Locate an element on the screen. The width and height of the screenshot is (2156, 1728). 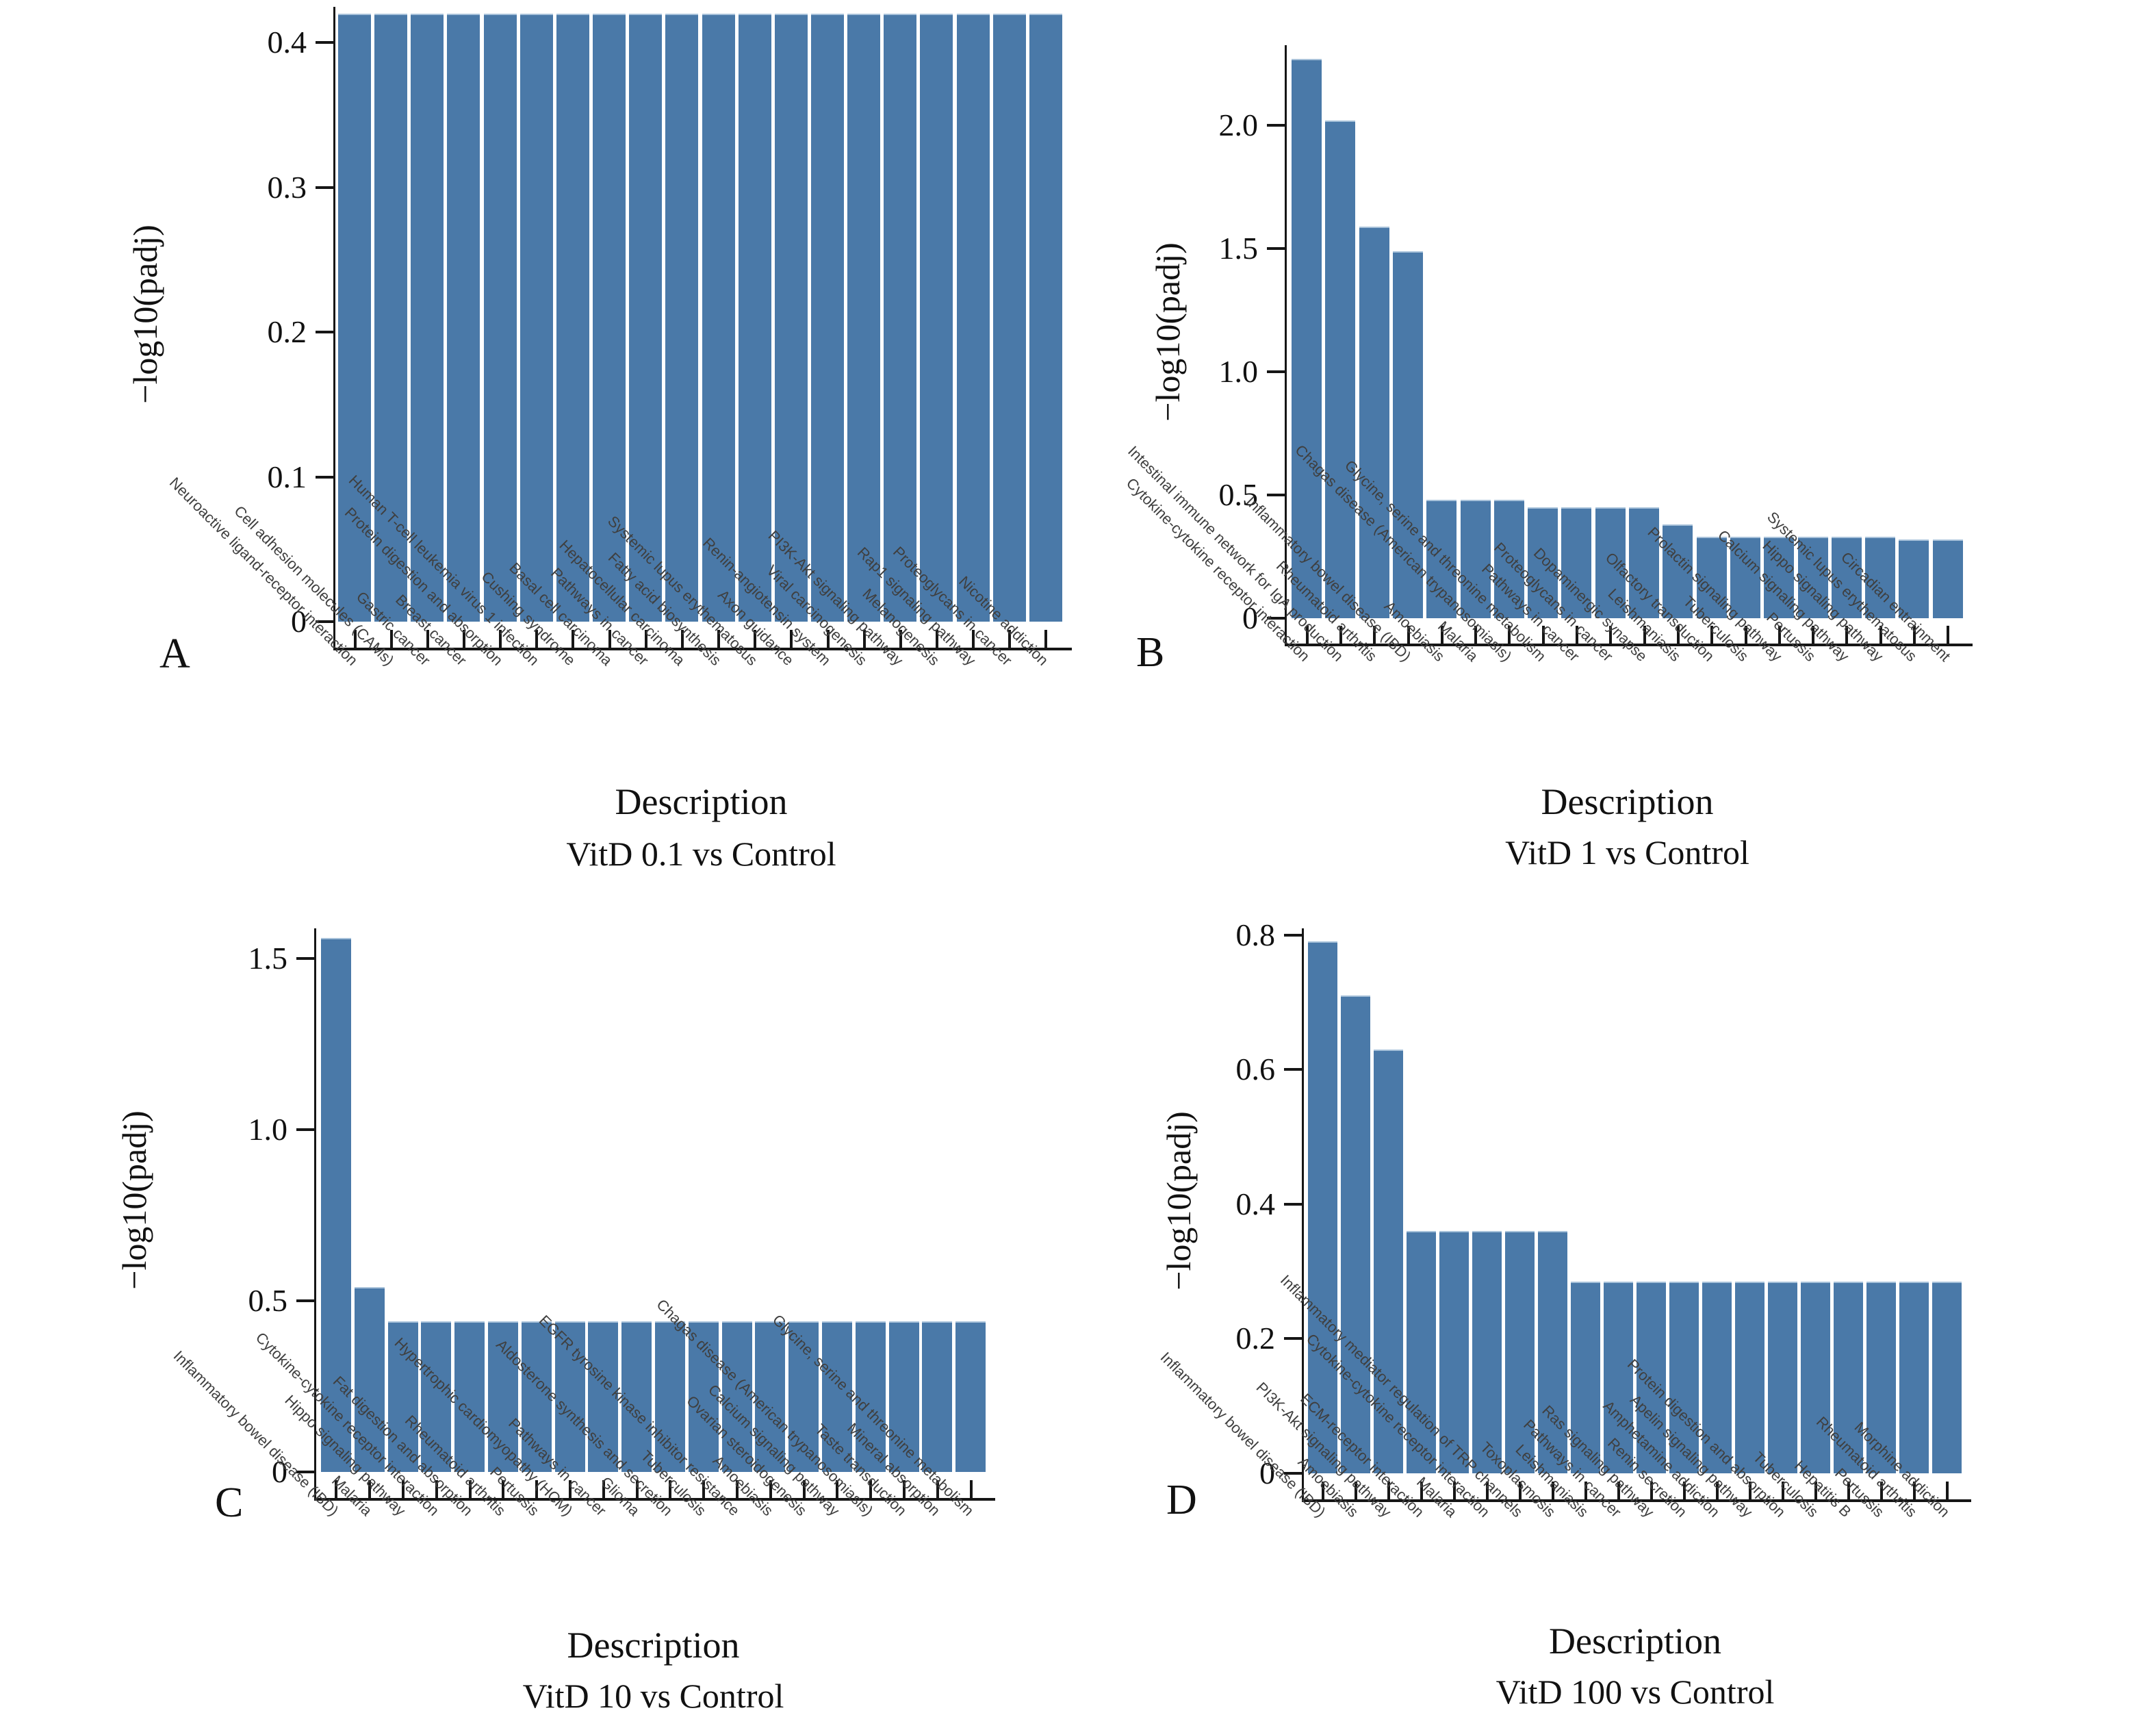
y-tick-label: 1.5 is located at coordinates (1238, 248).